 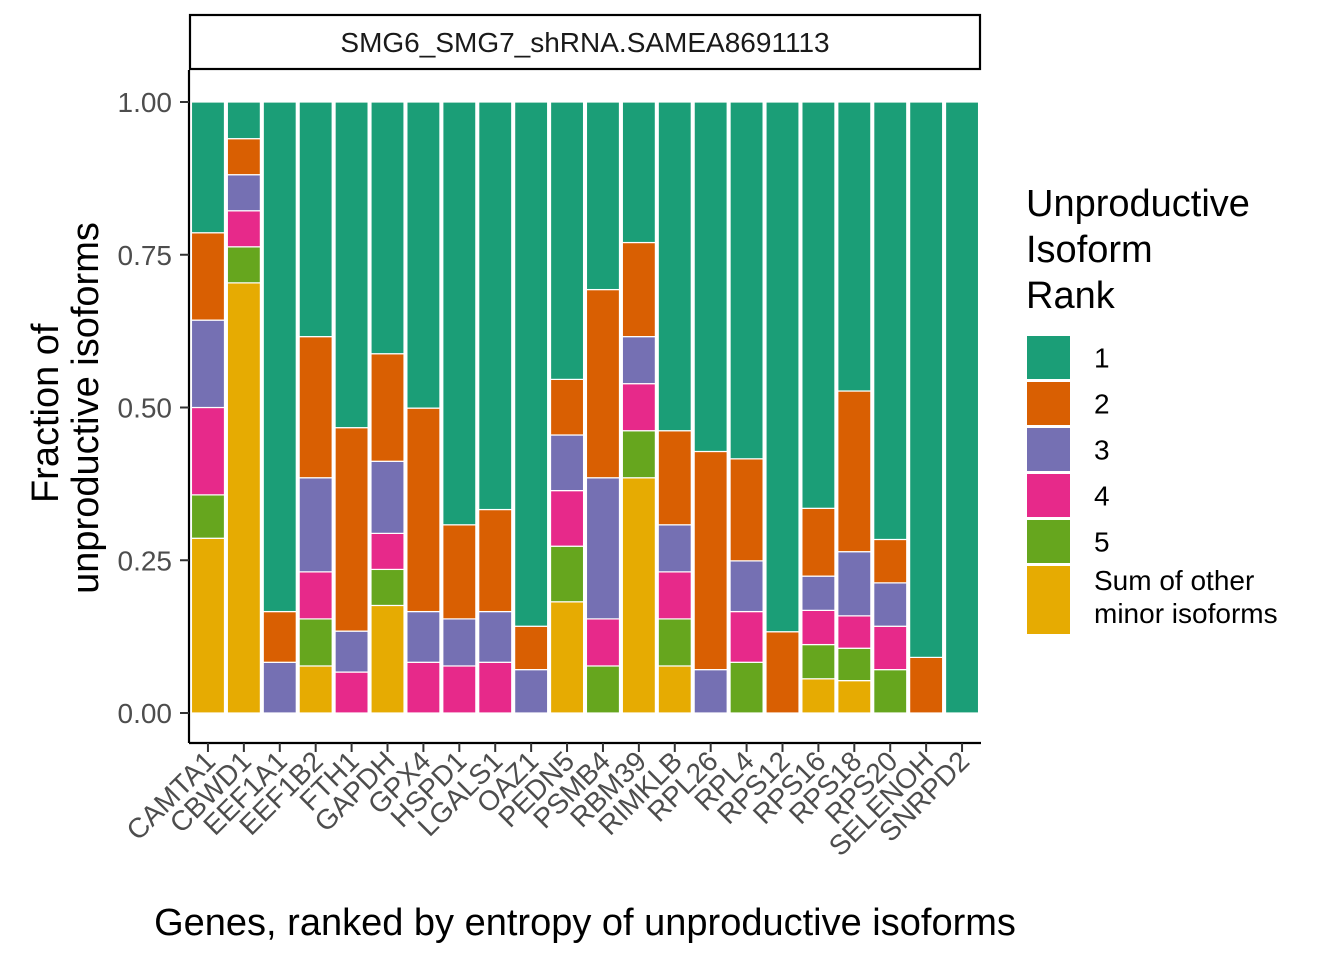 What do you see at coordinates (567, 657) in the screenshot?
I see `bar-segment-pedn5-rank-sum-of-other-minor-isoforms` at bounding box center [567, 657].